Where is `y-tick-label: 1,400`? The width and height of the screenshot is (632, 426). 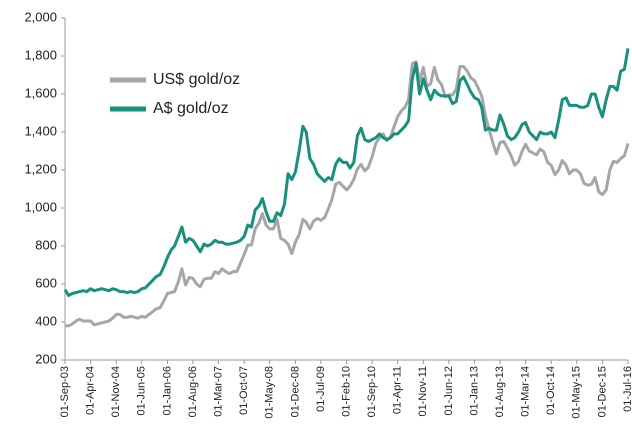 y-tick-label: 1,400 is located at coordinates (40, 130).